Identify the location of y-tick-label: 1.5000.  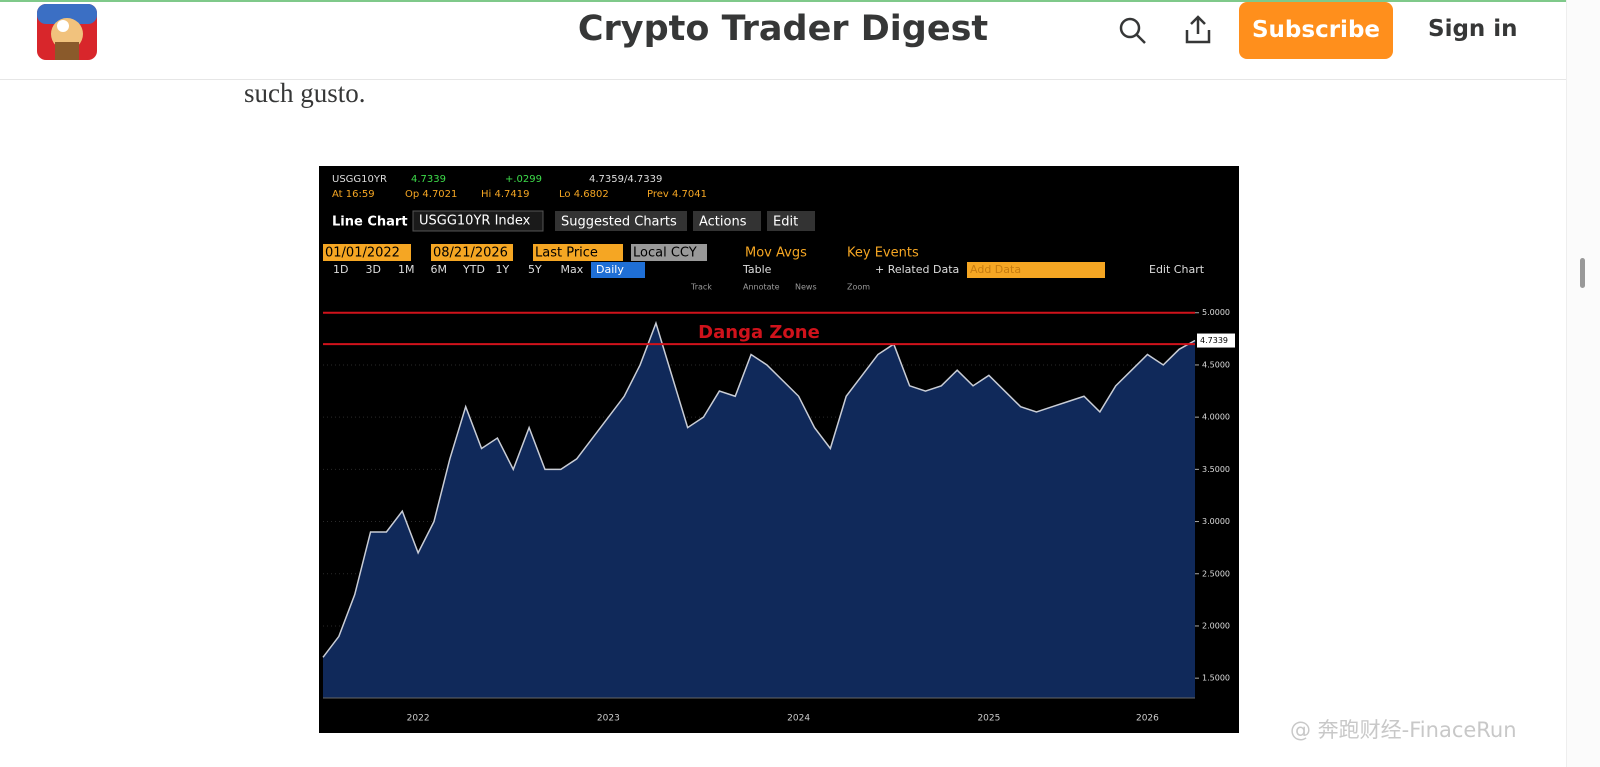
(1216, 678).